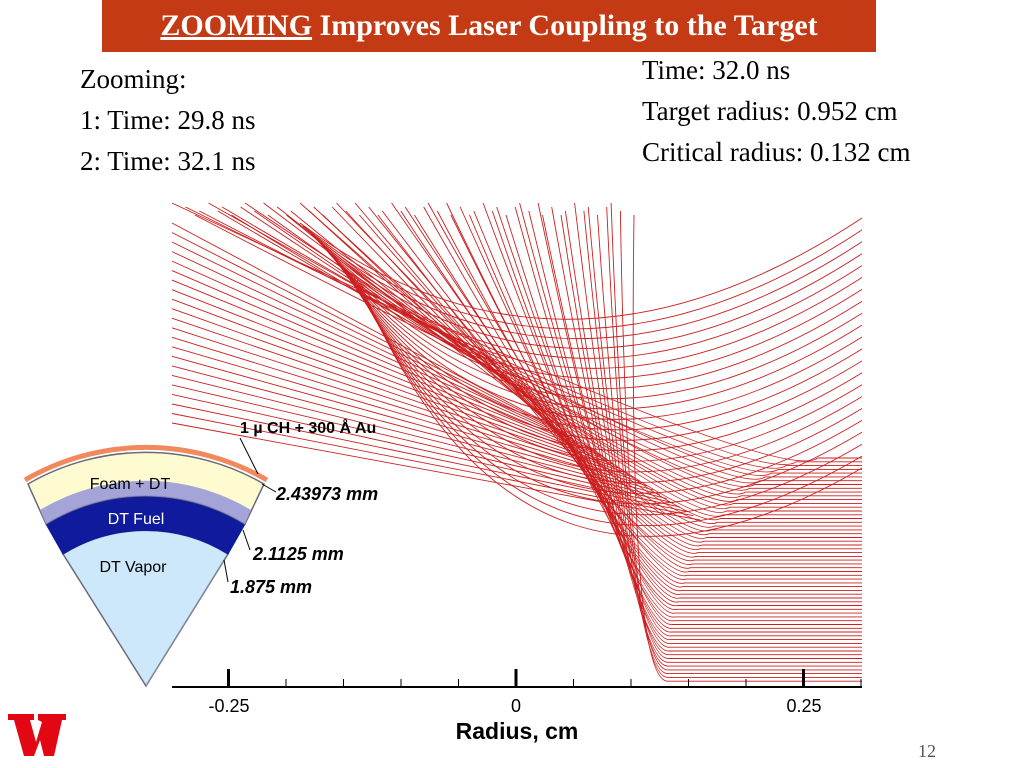 This screenshot has width=1024, height=768. I want to click on dt-vapor-layer, so click(145, 608).